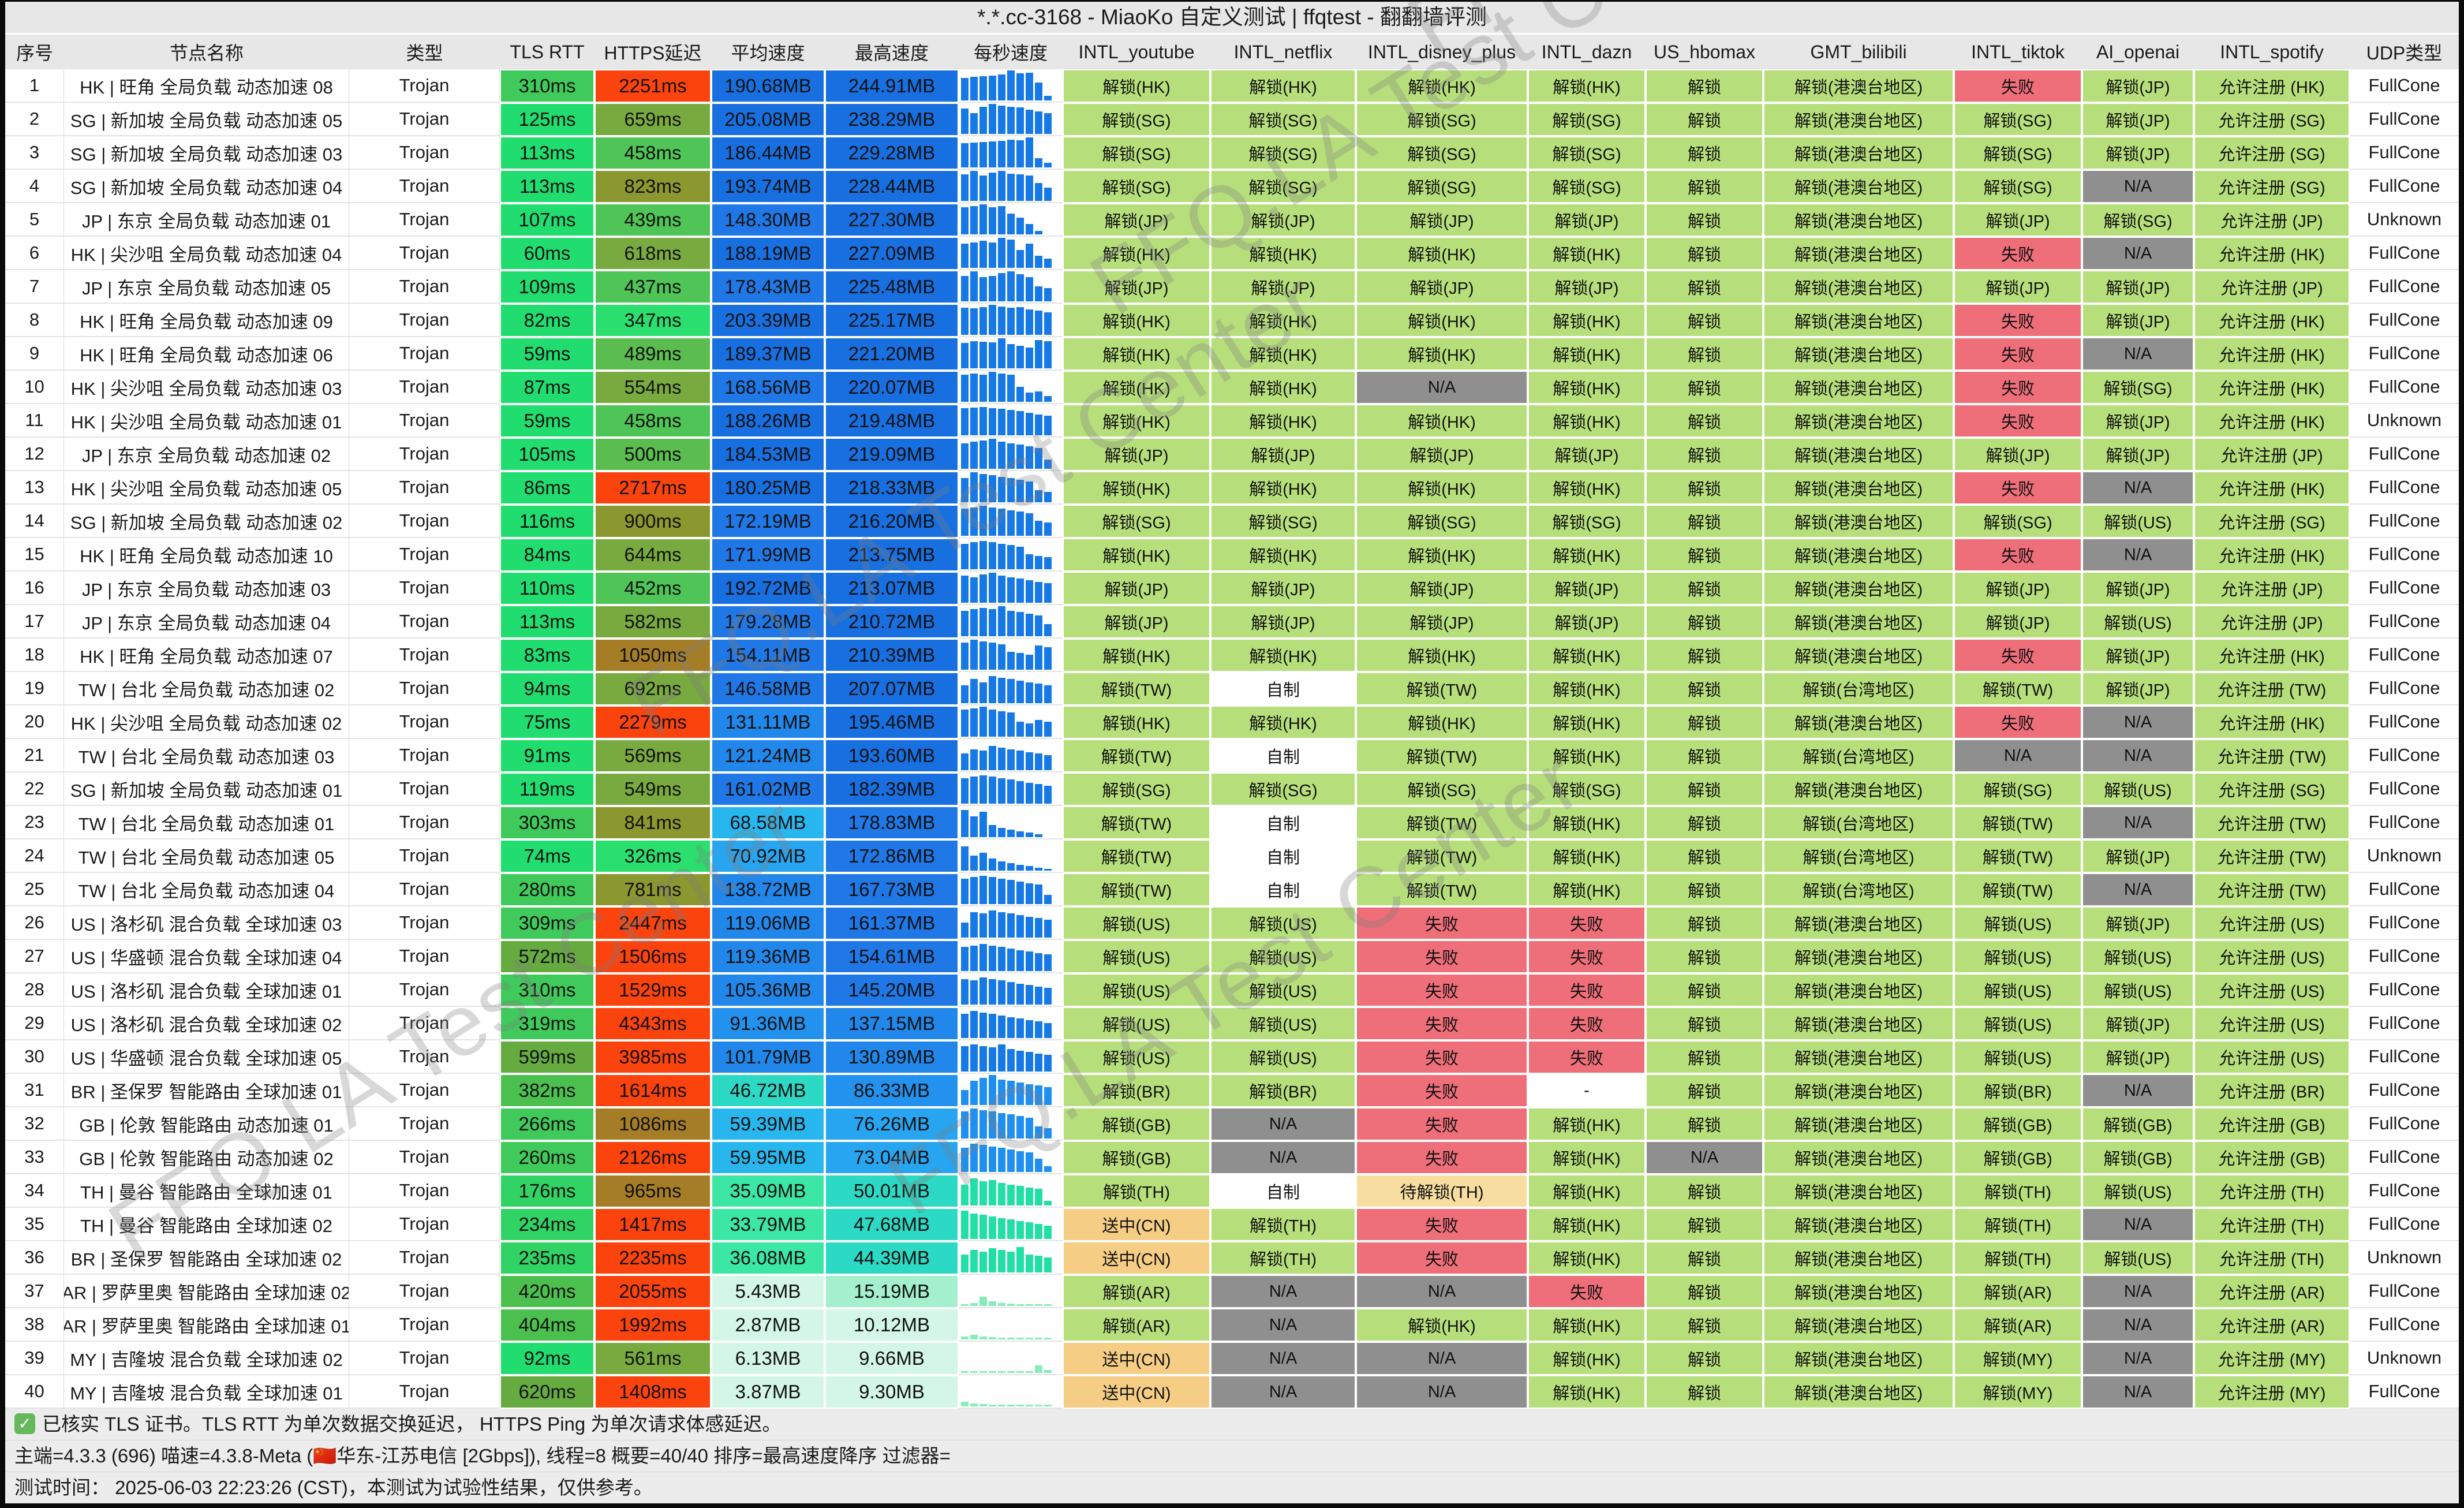 This screenshot has width=2464, height=1508. What do you see at coordinates (34, 1258) in the screenshot?
I see `cell-index: 36` at bounding box center [34, 1258].